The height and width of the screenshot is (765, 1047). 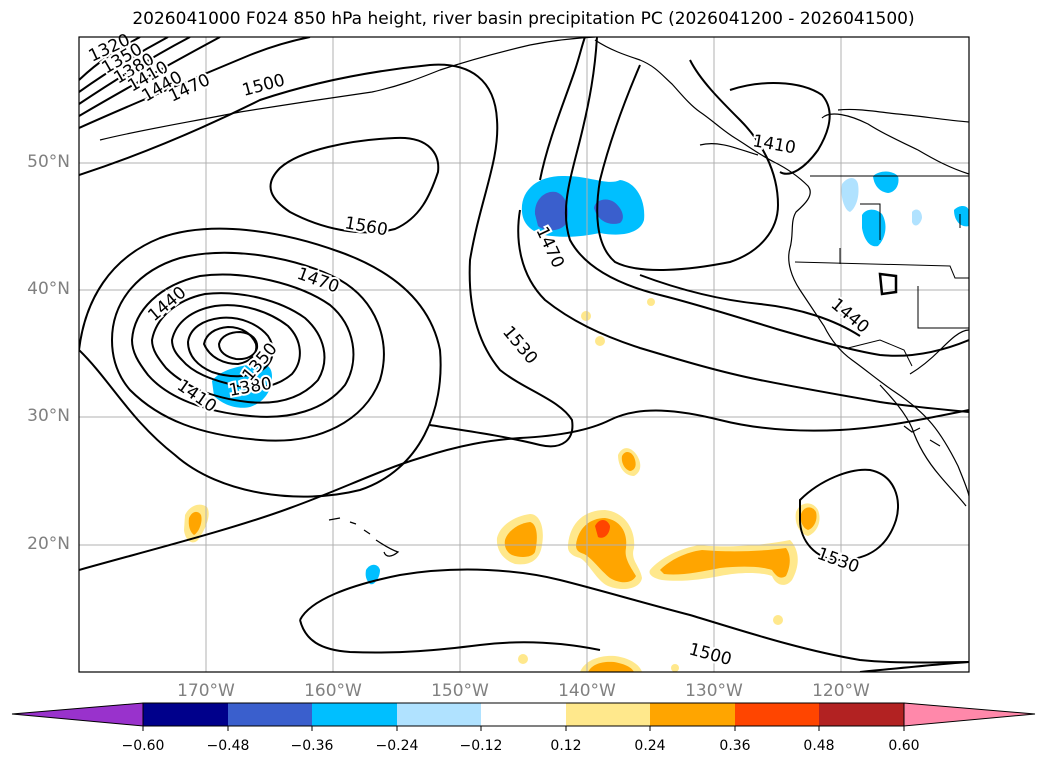 What do you see at coordinates (48, 289) in the screenshot?
I see `lat-label-40n: 40°N` at bounding box center [48, 289].